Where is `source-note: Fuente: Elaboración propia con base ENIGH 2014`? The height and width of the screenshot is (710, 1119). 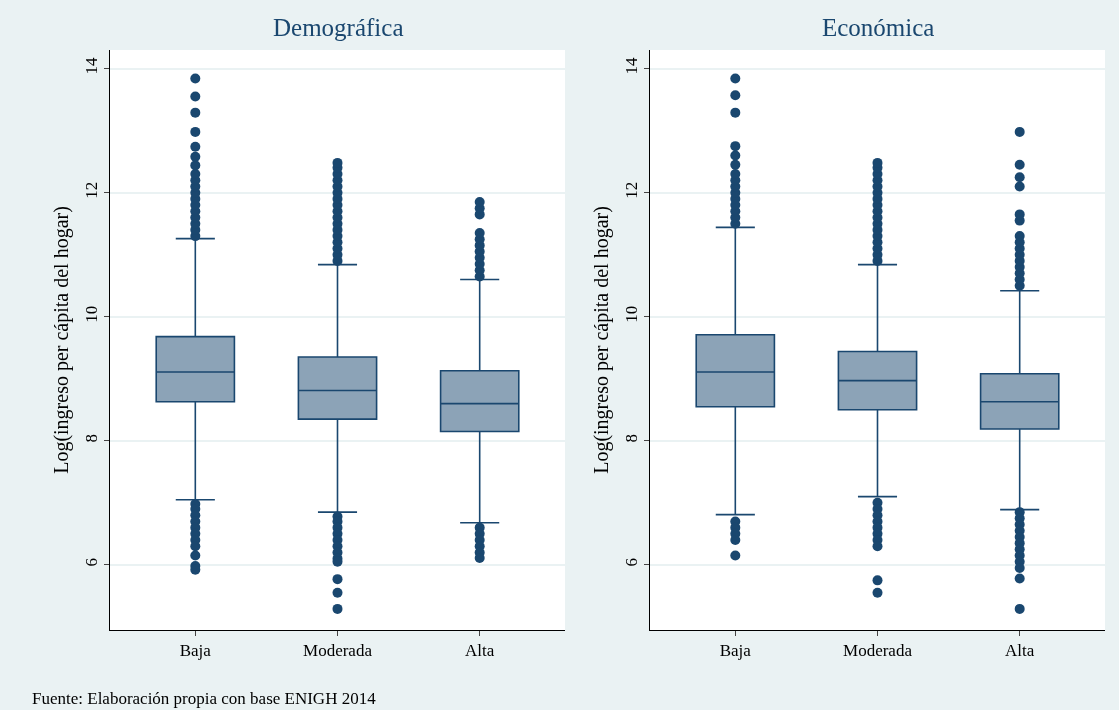
source-note: Fuente: Elaboración propia con base ENIGH 2014 is located at coordinates (204, 698).